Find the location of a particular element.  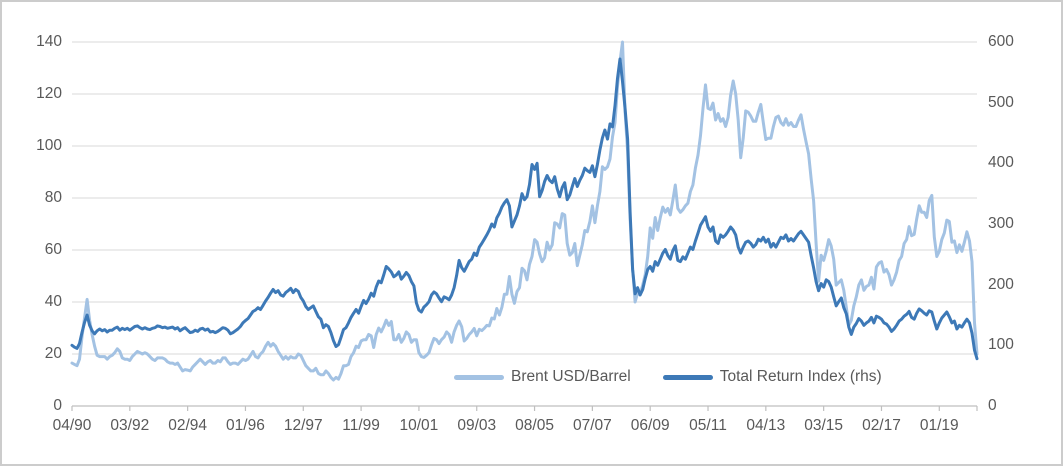

brent-legend-swatch is located at coordinates (479, 377).